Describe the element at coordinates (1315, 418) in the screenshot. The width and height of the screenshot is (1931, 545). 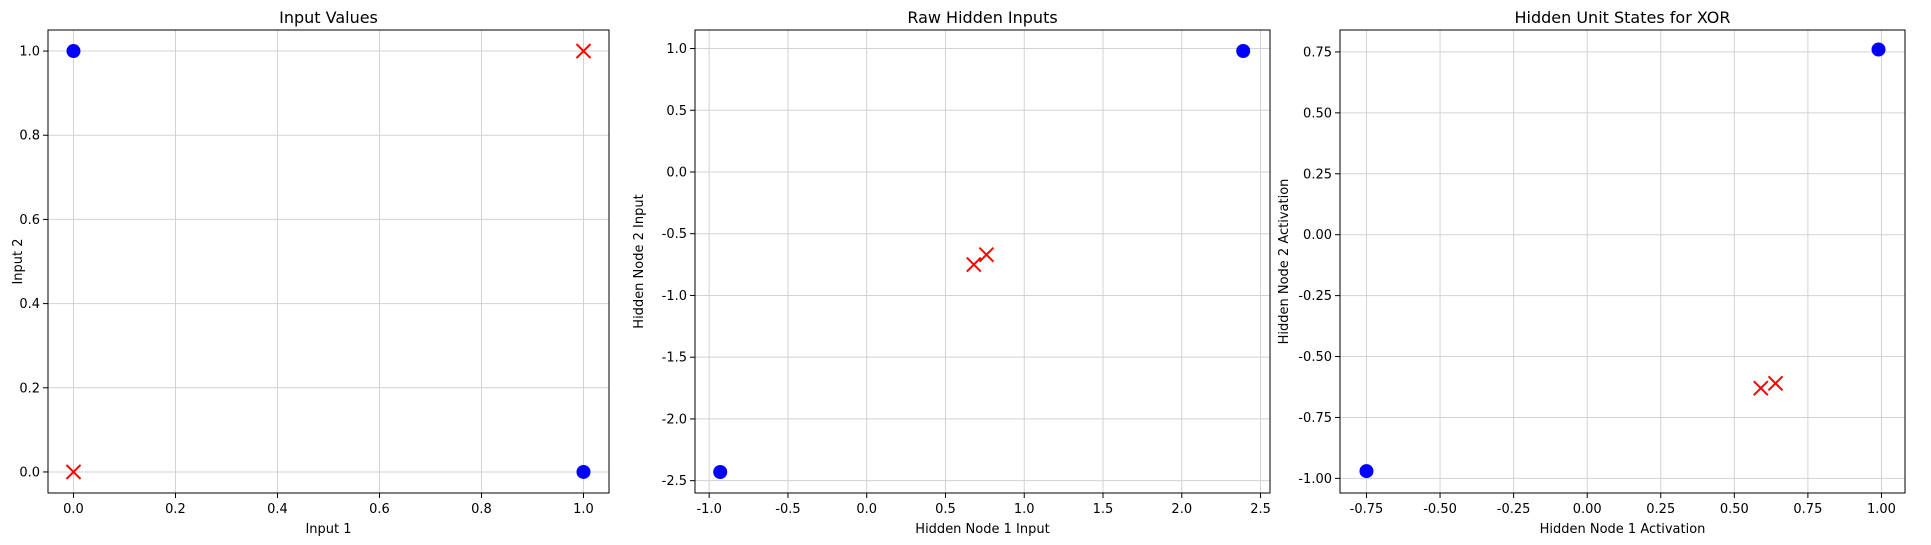
I see `y-tick-label: -0.75` at that location.